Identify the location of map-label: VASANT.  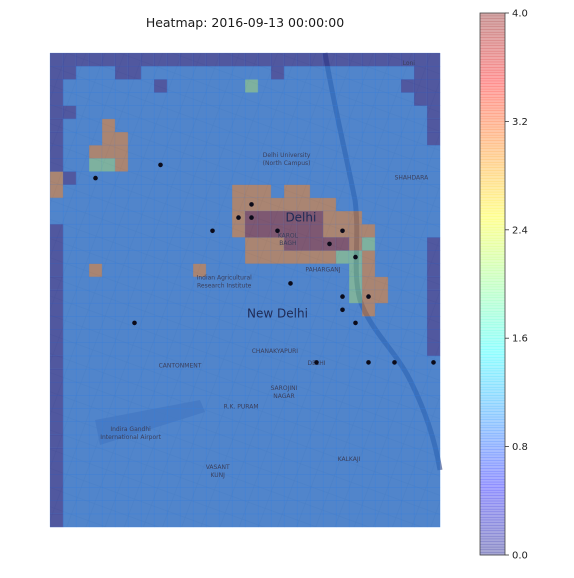
(218, 467).